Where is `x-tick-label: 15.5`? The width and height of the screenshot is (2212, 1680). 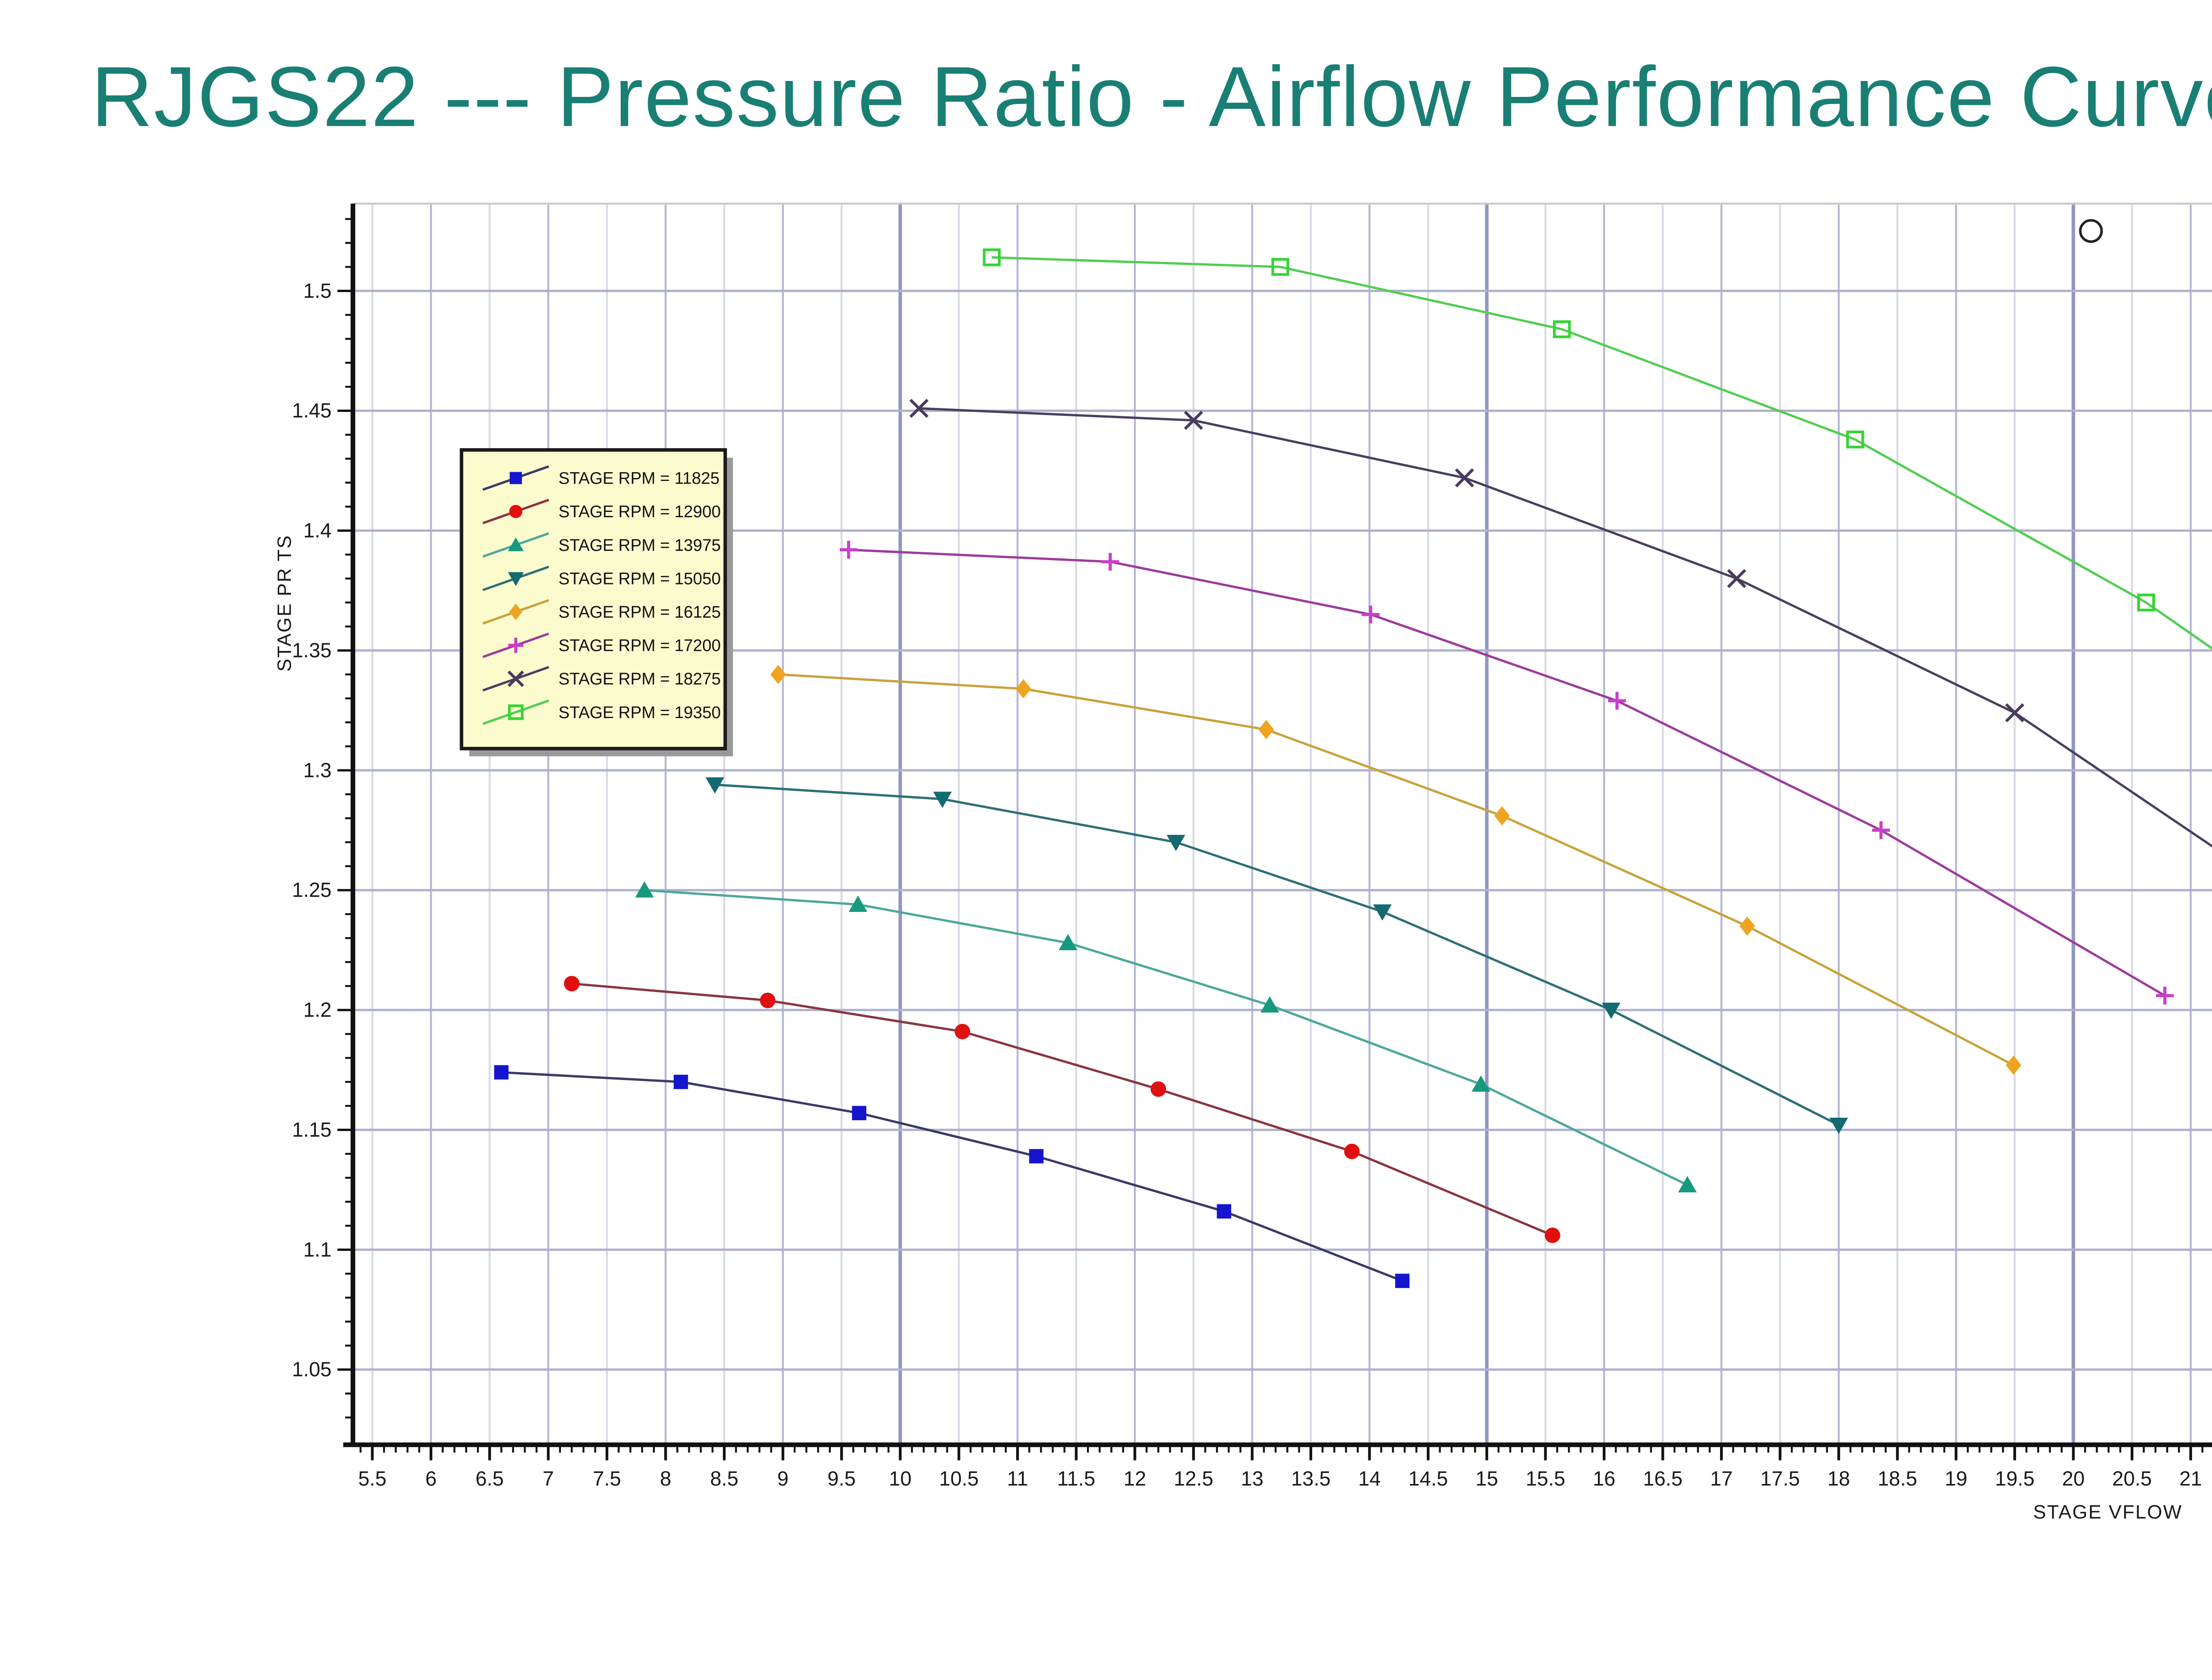 x-tick-label: 15.5 is located at coordinates (1546, 1478).